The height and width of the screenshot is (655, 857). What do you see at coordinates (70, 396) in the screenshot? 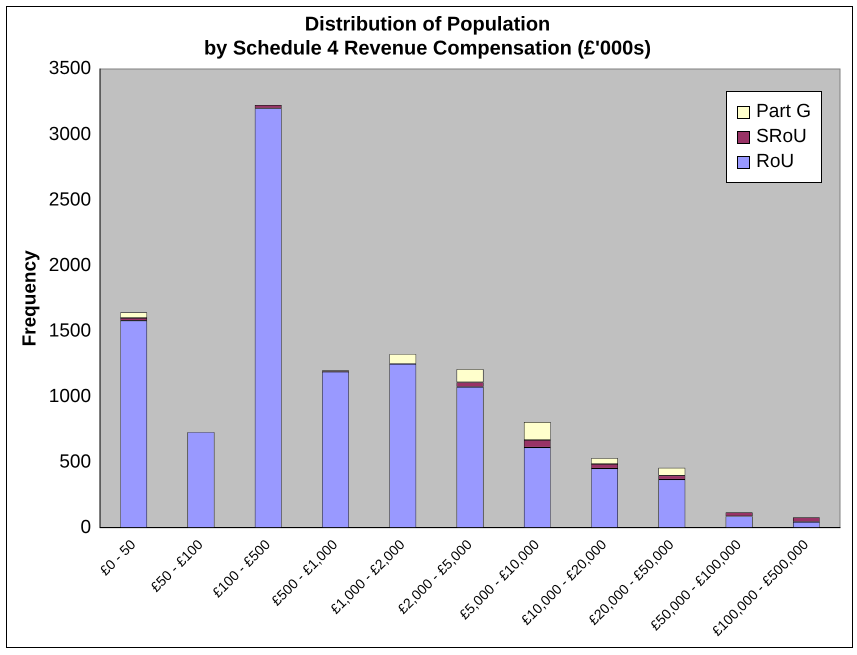
I see `y-tick-label: 1000` at bounding box center [70, 396].